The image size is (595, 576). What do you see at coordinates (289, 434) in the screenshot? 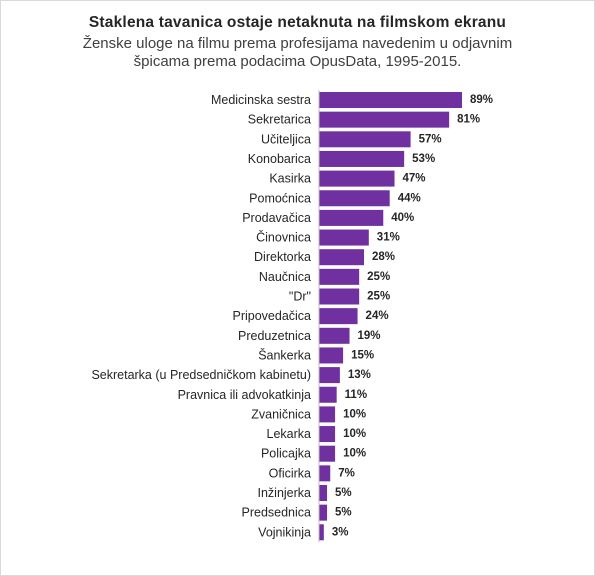
I see `category-label: Lekarka` at bounding box center [289, 434].